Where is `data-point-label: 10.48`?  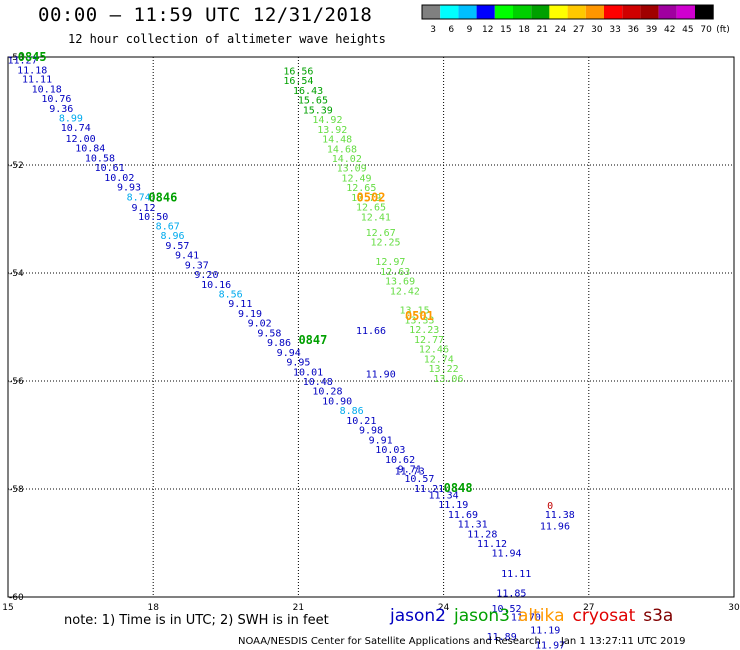 data-point-label: 10.48 is located at coordinates (318, 382).